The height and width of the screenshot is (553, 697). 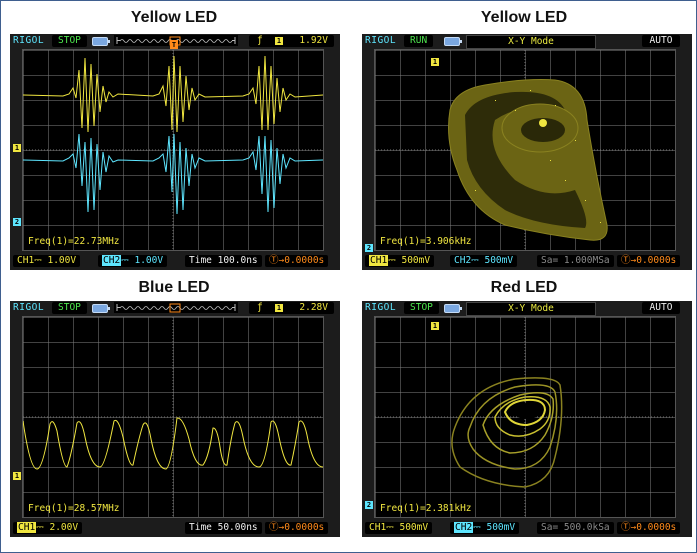 What do you see at coordinates (426, 241) in the screenshot?
I see `frequency-readout: Freq(1)=3.906kHz` at bounding box center [426, 241].